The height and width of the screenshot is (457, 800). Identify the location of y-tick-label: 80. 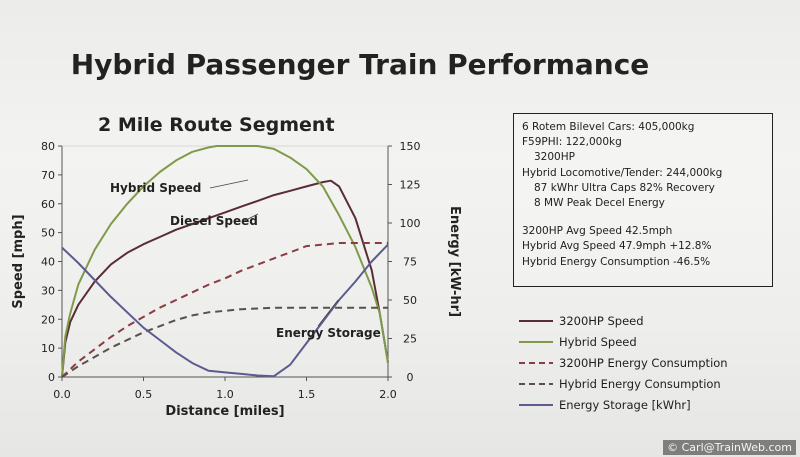
(48, 146).